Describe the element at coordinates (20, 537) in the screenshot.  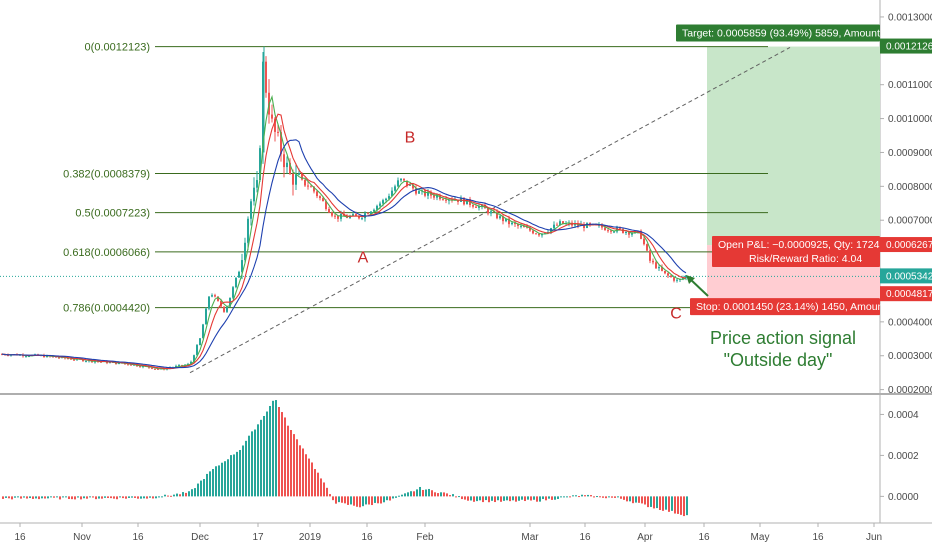
I see `time-tick-label: 16` at that location.